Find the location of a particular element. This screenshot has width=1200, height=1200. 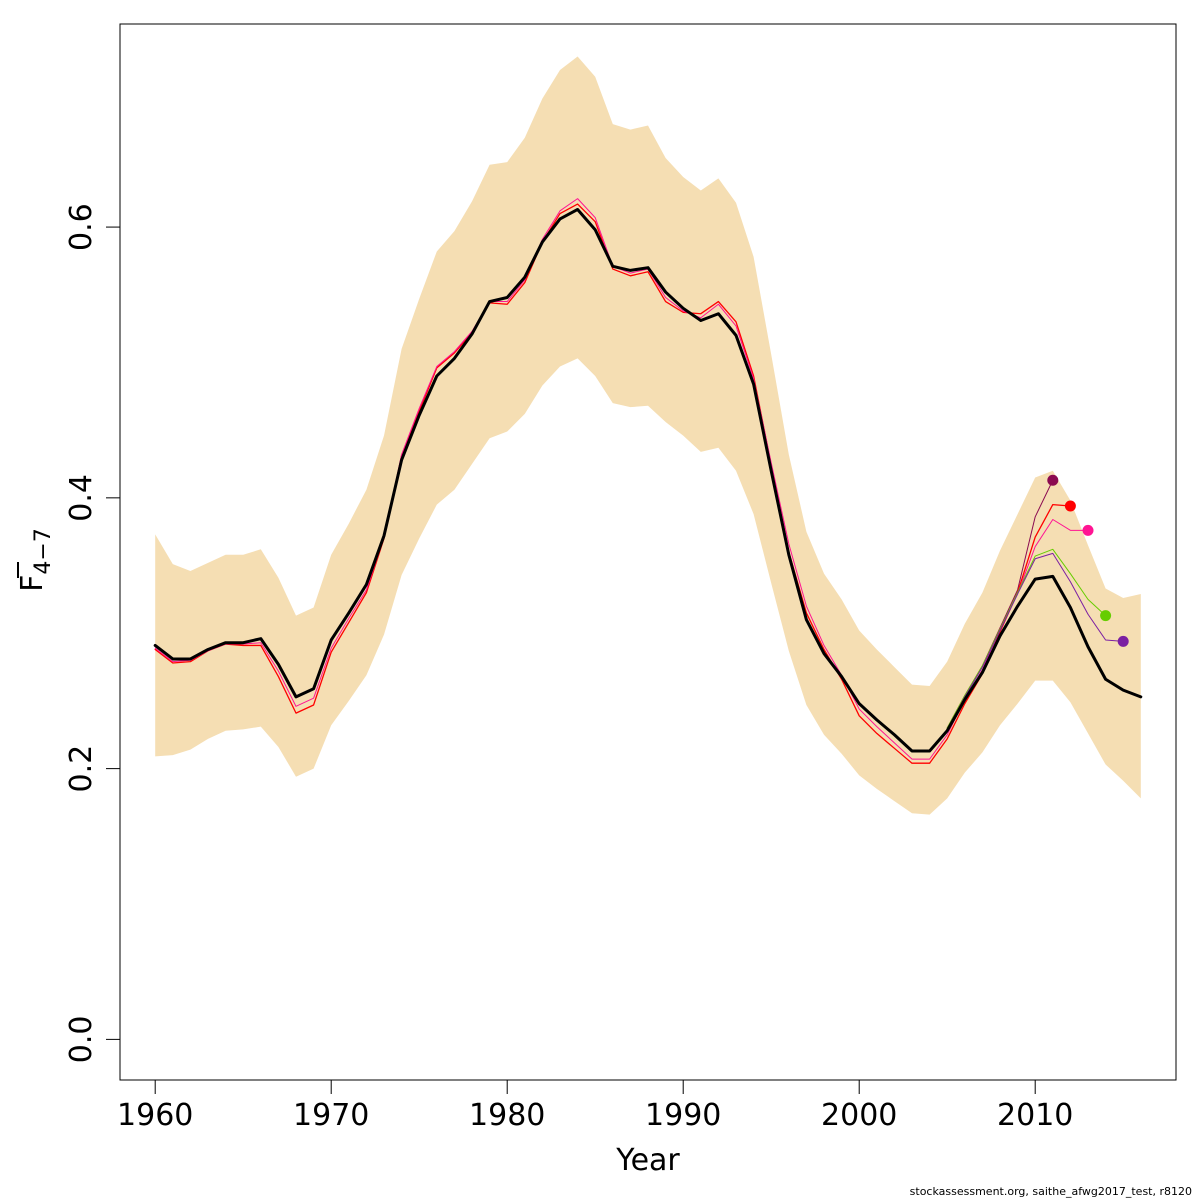

y-axis: 0.0 0.2 0.4 0.6 is located at coordinates (92, 633).